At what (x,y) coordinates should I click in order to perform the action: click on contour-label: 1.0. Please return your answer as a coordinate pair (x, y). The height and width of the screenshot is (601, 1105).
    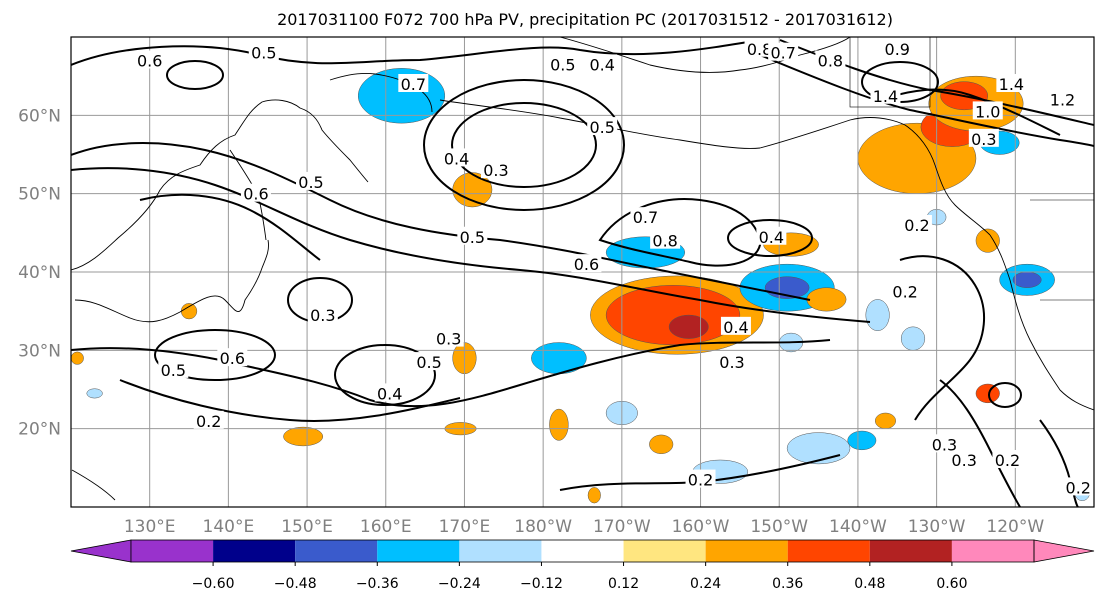
    Looking at the image, I should click on (987, 111).